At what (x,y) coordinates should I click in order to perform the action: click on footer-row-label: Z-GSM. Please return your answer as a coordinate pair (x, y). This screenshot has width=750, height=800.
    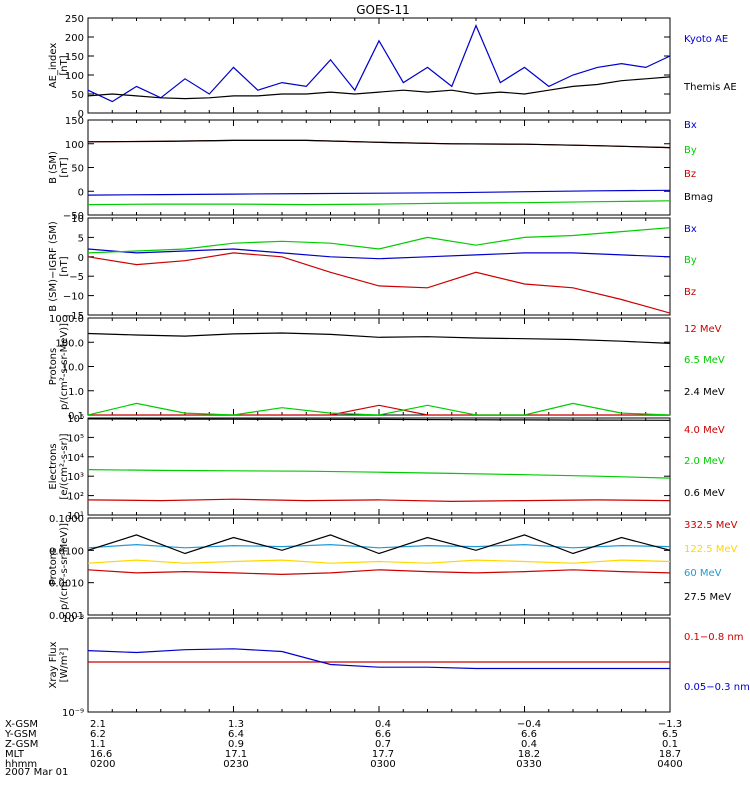
    Looking at the image, I should click on (21, 744).